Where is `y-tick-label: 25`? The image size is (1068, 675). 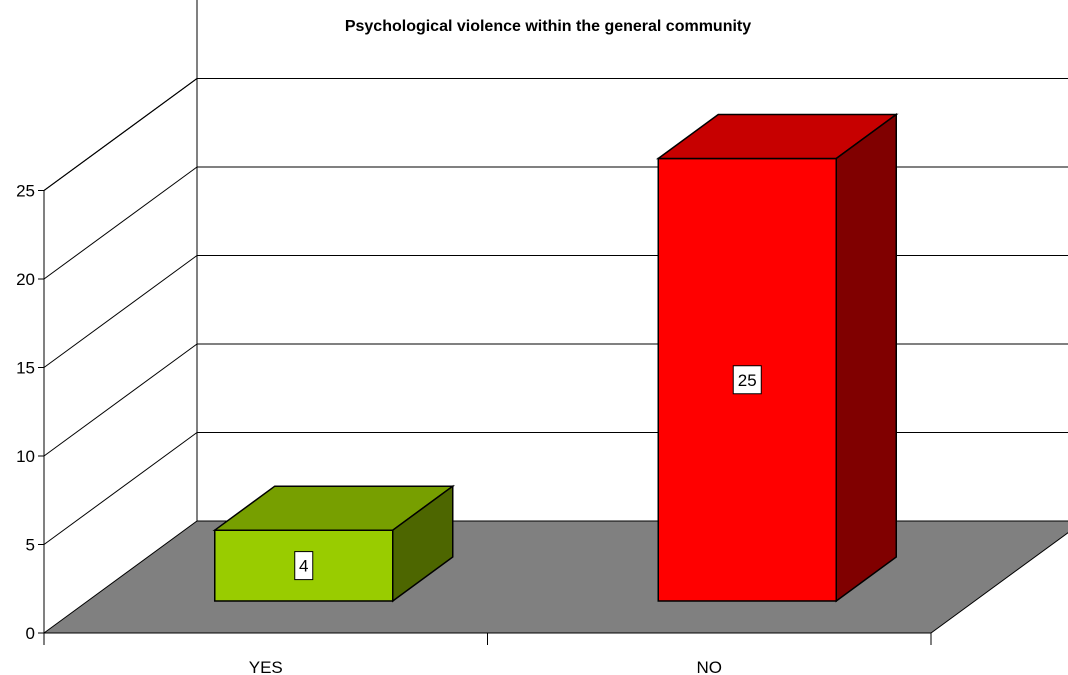 y-tick-label: 25 is located at coordinates (25, 191).